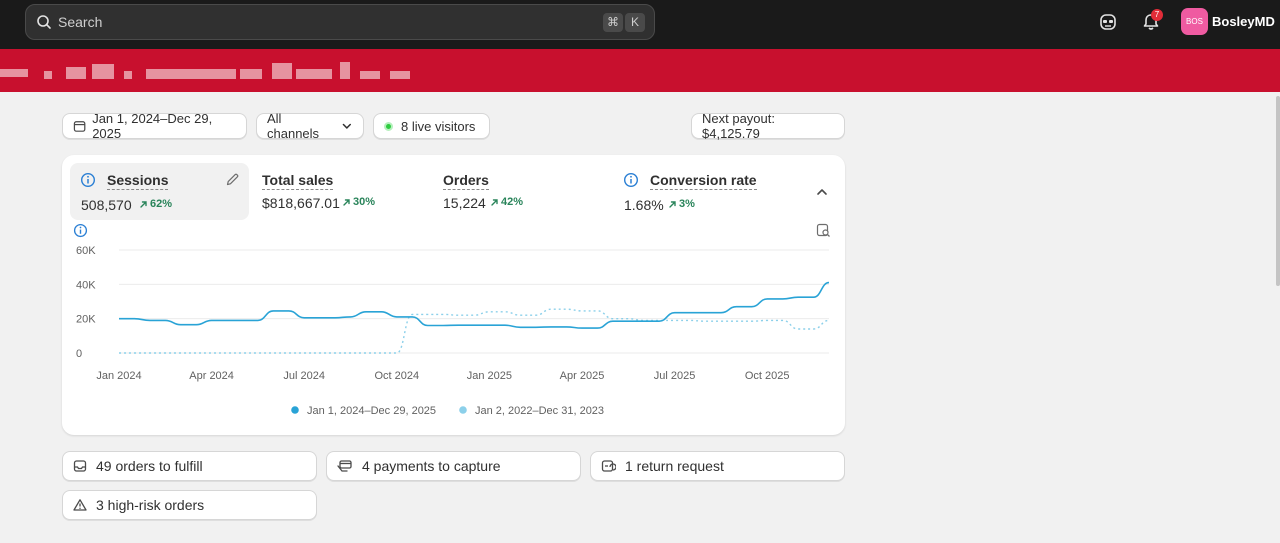 The width and height of the screenshot is (1280, 543). I want to click on channels-dropdown: All channels, so click(310, 126).